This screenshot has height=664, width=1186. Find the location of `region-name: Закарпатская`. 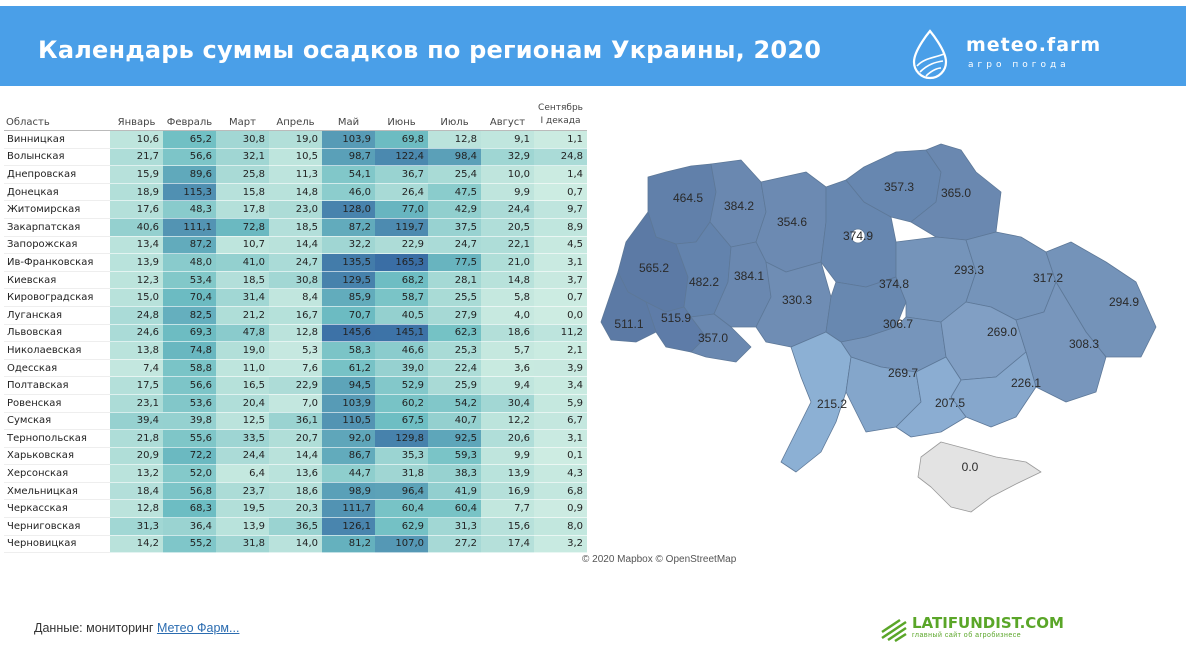

region-name: Закарпатская is located at coordinates (57, 227).